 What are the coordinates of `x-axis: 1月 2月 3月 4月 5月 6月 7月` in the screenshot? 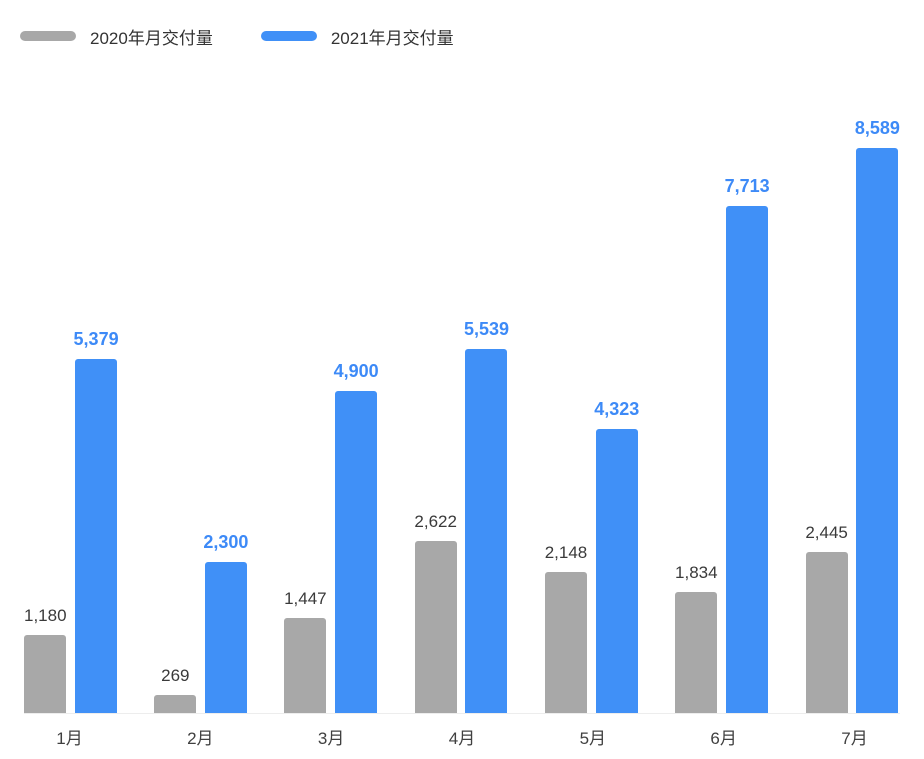 It's located at (462, 731).